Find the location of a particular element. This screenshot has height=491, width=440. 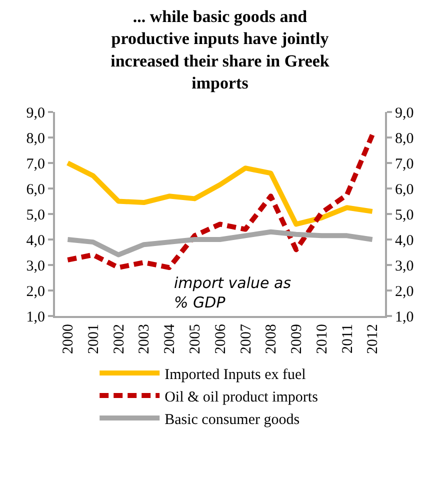

x-tick-label: 2005 is located at coordinates (195, 339).